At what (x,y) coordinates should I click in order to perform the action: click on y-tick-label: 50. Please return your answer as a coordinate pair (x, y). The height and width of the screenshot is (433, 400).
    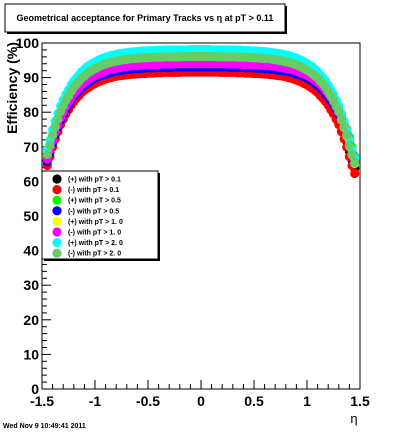
    Looking at the image, I should click on (31, 216).